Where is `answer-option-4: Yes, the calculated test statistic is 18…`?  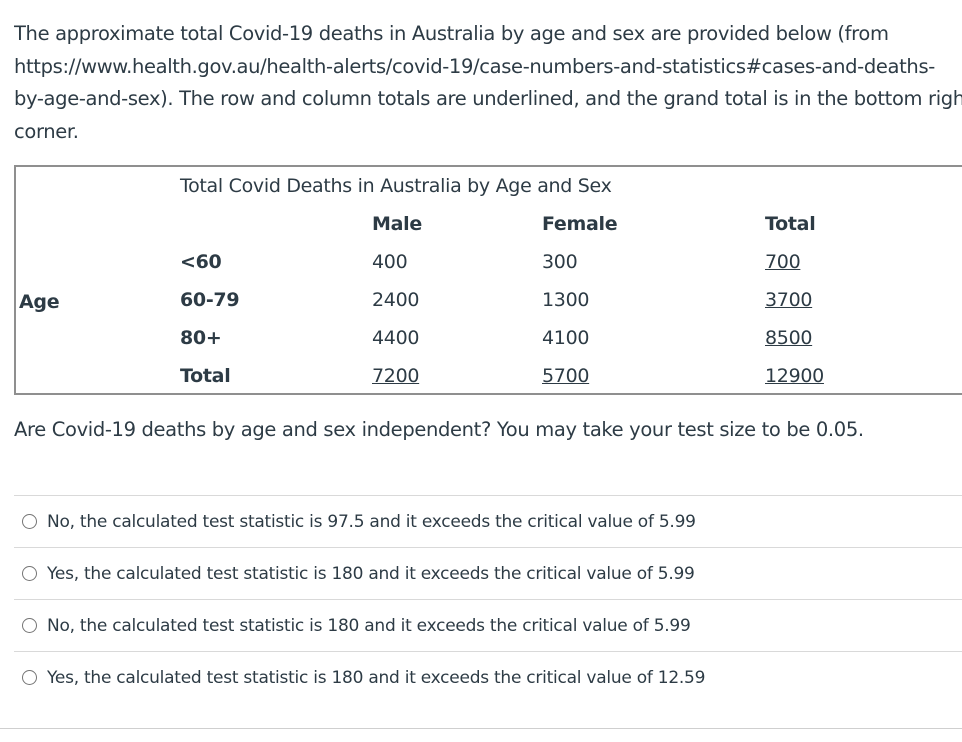
answer-option-4: Yes, the calculated test statistic is 18… is located at coordinates (488, 677).